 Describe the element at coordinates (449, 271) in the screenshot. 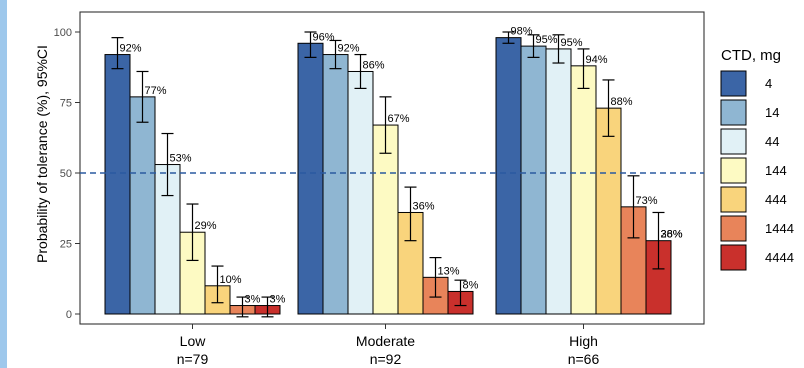

I see `data-label: 13%` at that location.